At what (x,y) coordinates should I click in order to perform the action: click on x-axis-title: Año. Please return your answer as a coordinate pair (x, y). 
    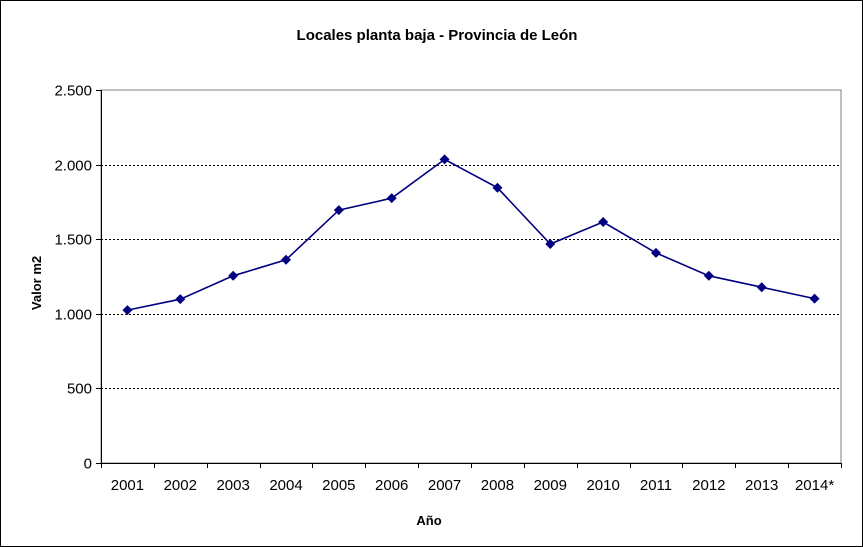
    Looking at the image, I should click on (428, 520).